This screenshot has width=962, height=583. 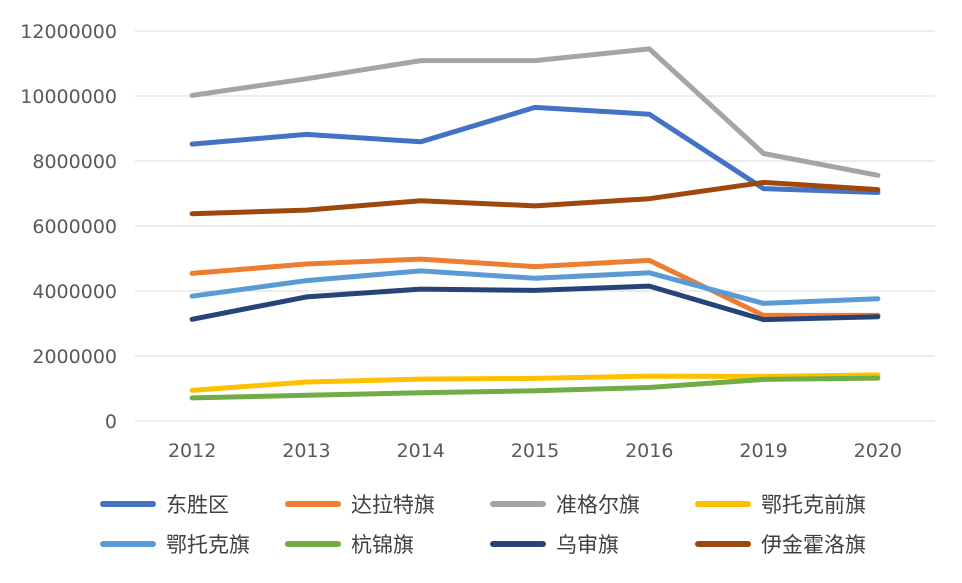 I want to click on x-tick-label: 2014, so click(x=421, y=451).